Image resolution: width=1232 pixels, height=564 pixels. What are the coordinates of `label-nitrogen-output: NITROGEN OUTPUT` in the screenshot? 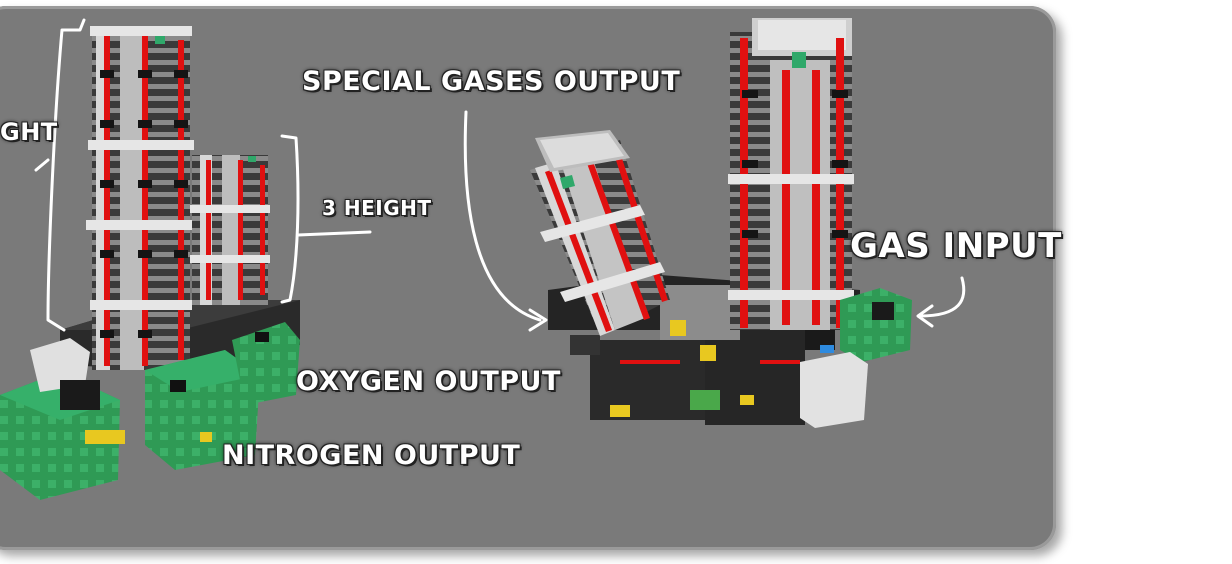 It's located at (371, 455).